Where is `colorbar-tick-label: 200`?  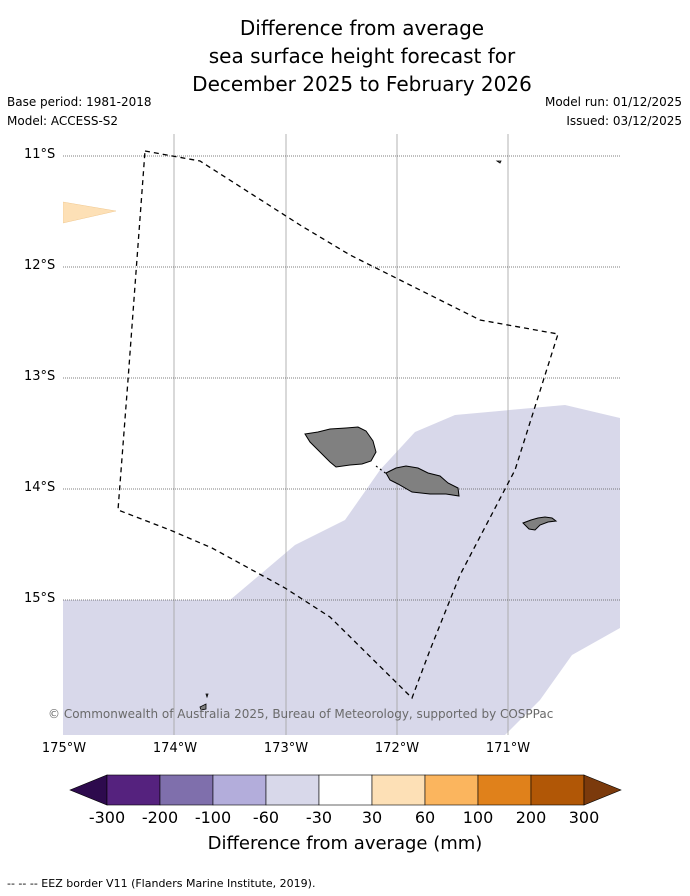
colorbar-tick-label: 200 is located at coordinates (531, 817).